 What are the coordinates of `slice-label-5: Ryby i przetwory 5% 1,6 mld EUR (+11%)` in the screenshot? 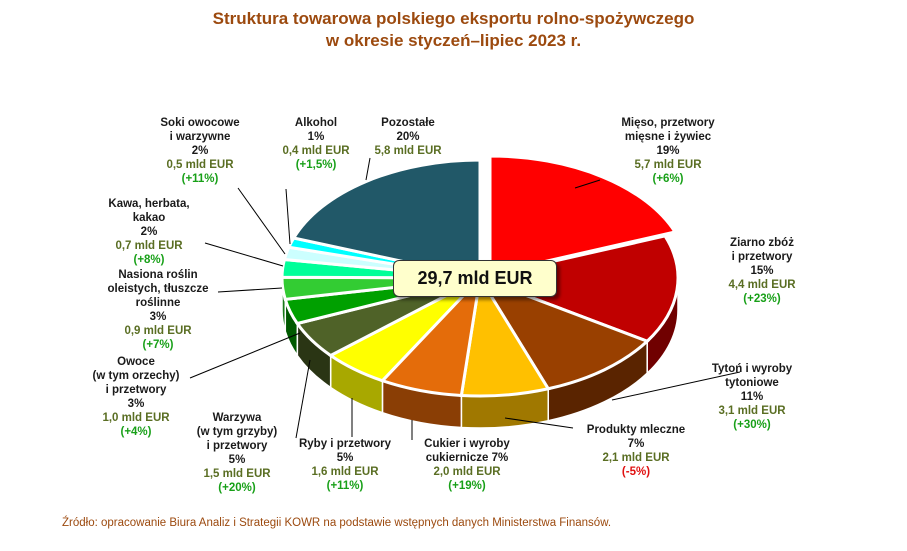 It's located at (345, 465).